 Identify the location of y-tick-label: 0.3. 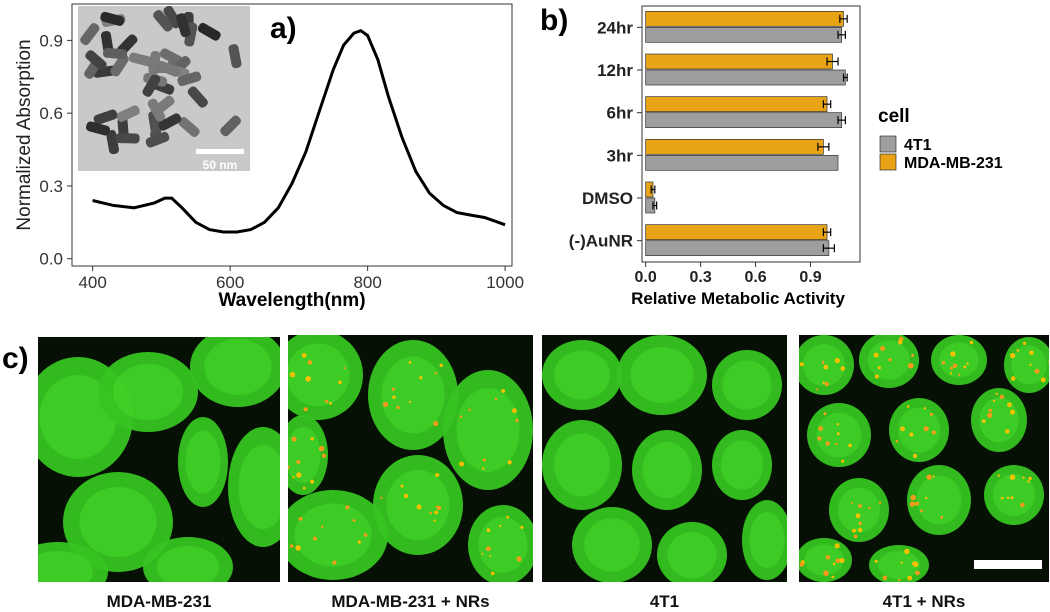
(51, 186).